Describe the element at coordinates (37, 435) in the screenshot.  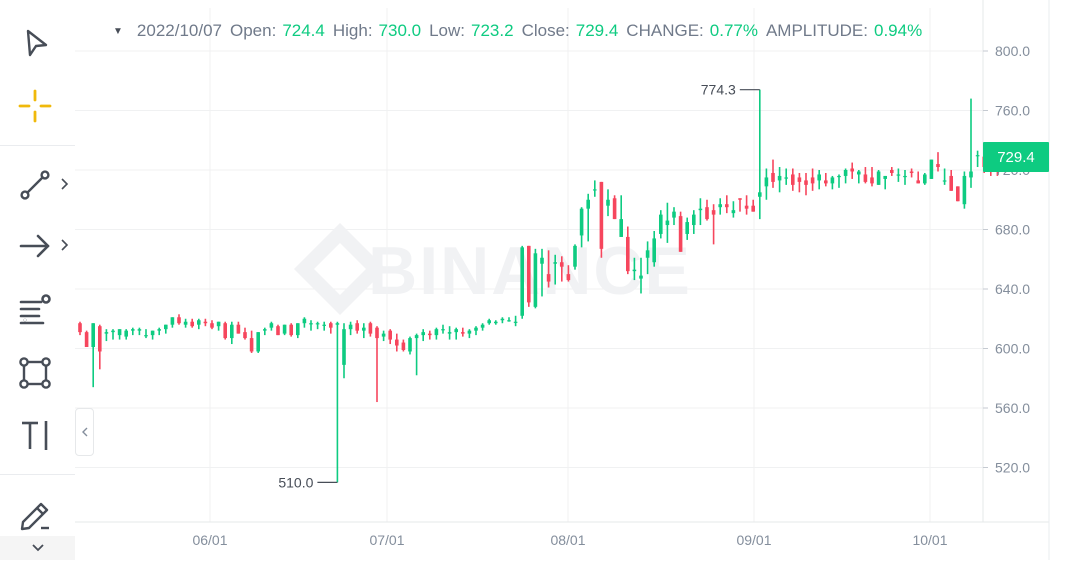
I see `text-tool` at that location.